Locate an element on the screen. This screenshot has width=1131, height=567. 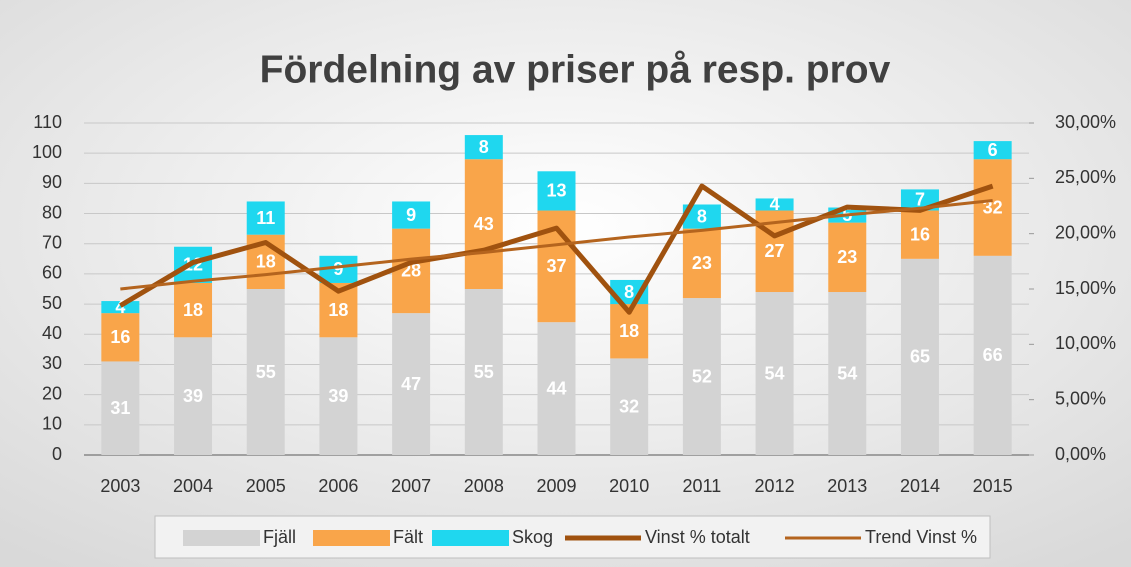
y-tick-label: 80 is located at coordinates (52, 212).